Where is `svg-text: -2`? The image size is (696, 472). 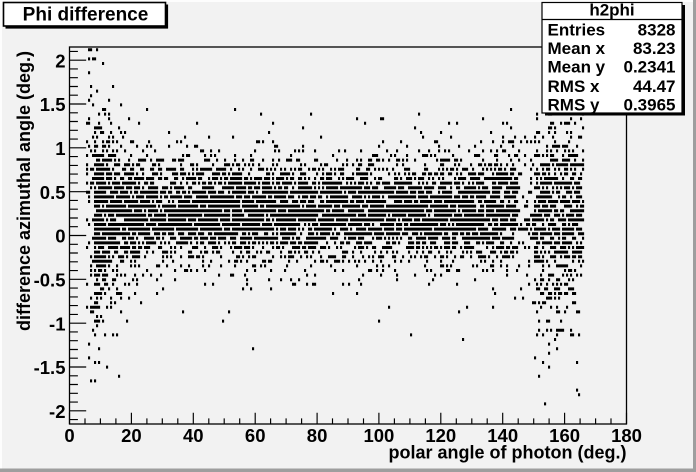 svg-text: -2 is located at coordinates (57, 411).